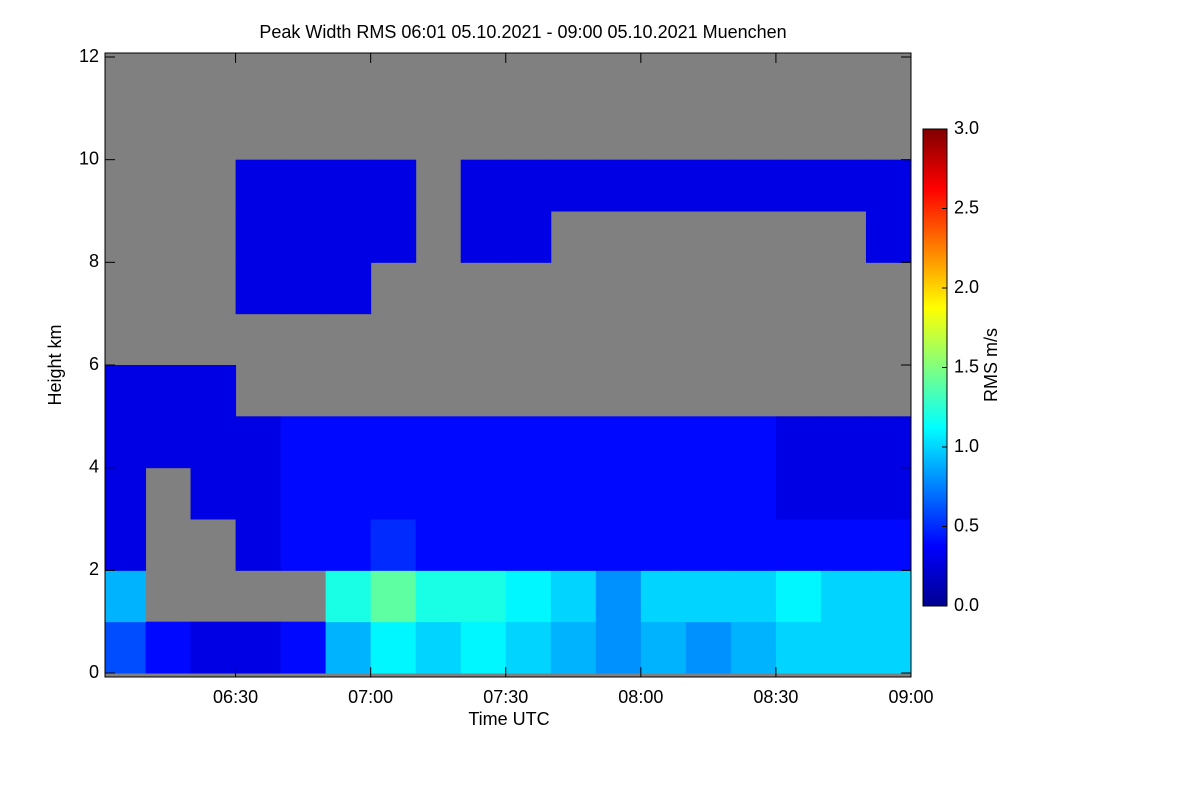 This screenshot has width=1200, height=800. What do you see at coordinates (508, 719) in the screenshot?
I see `x-axis-label: Time UTC` at bounding box center [508, 719].